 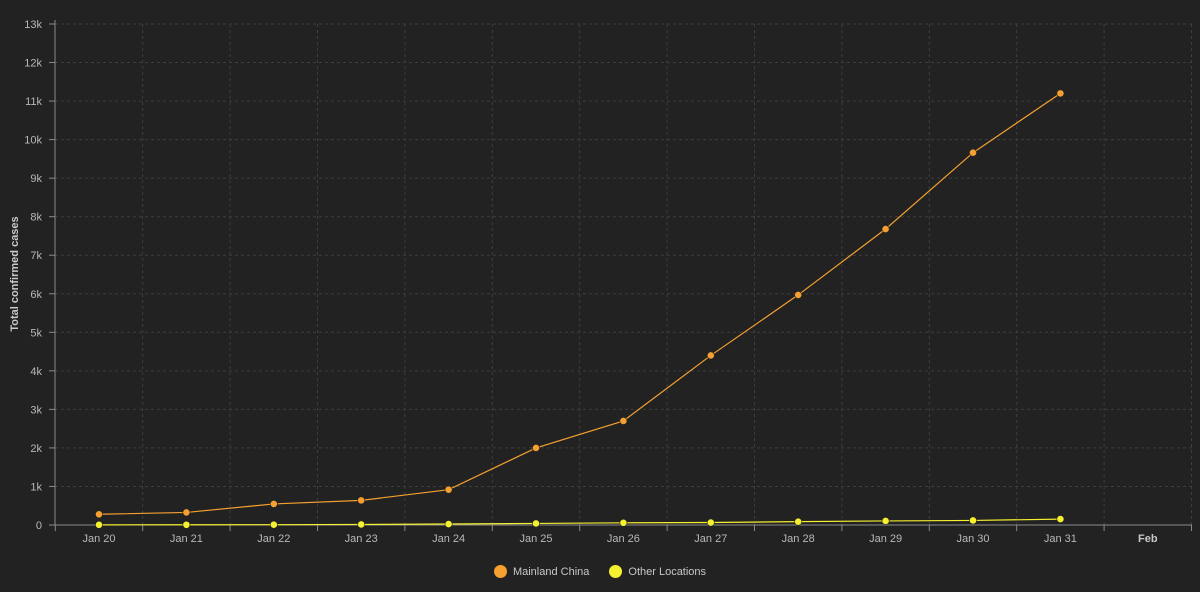 What do you see at coordinates (33, 64) in the screenshot?
I see `y-tick-label: 12k` at bounding box center [33, 64].